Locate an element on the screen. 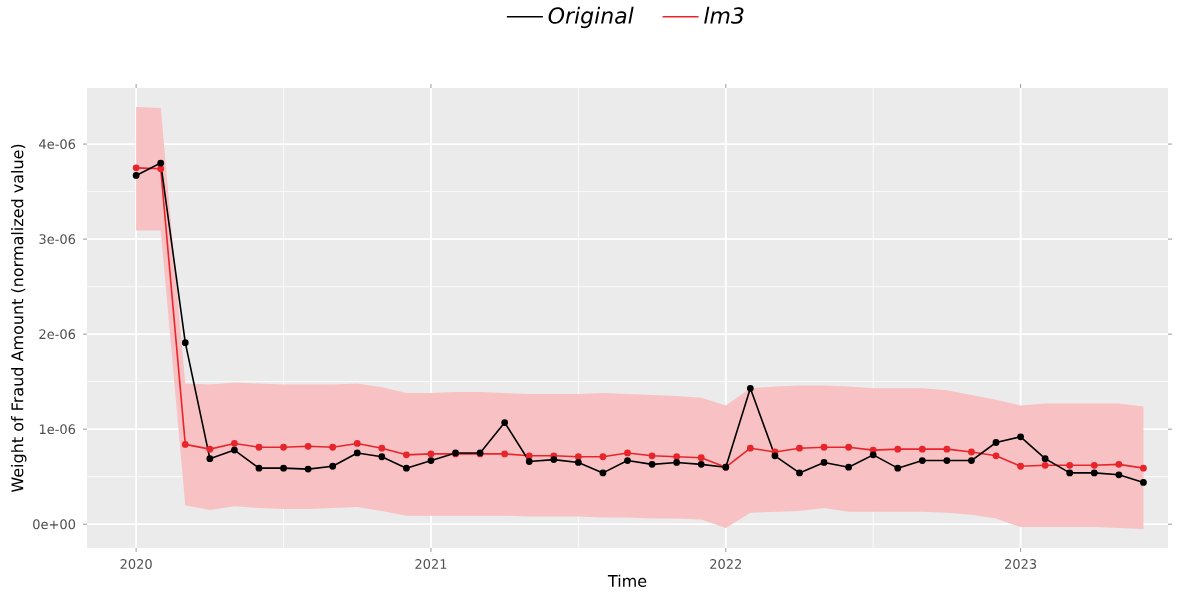 The width and height of the screenshot is (1189, 598). y-tick-label: 3e-06 is located at coordinates (57, 239).